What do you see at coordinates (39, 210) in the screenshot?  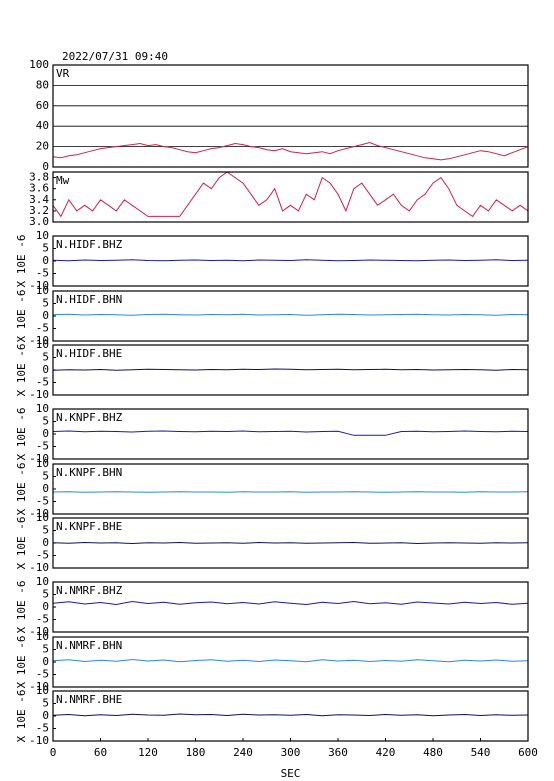 I see `y-tick-label: 3.2` at bounding box center [39, 210].